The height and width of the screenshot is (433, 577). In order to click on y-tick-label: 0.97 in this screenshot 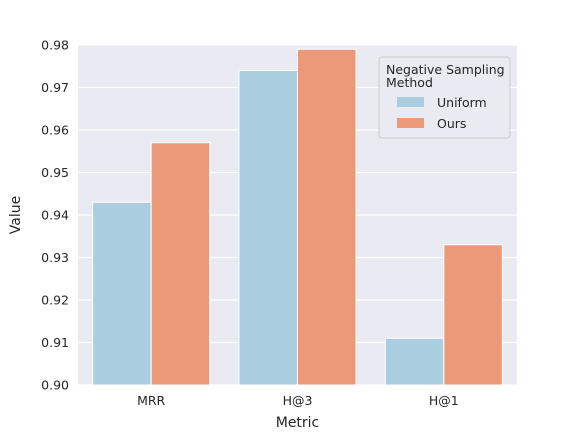, I will do `click(55, 87)`.